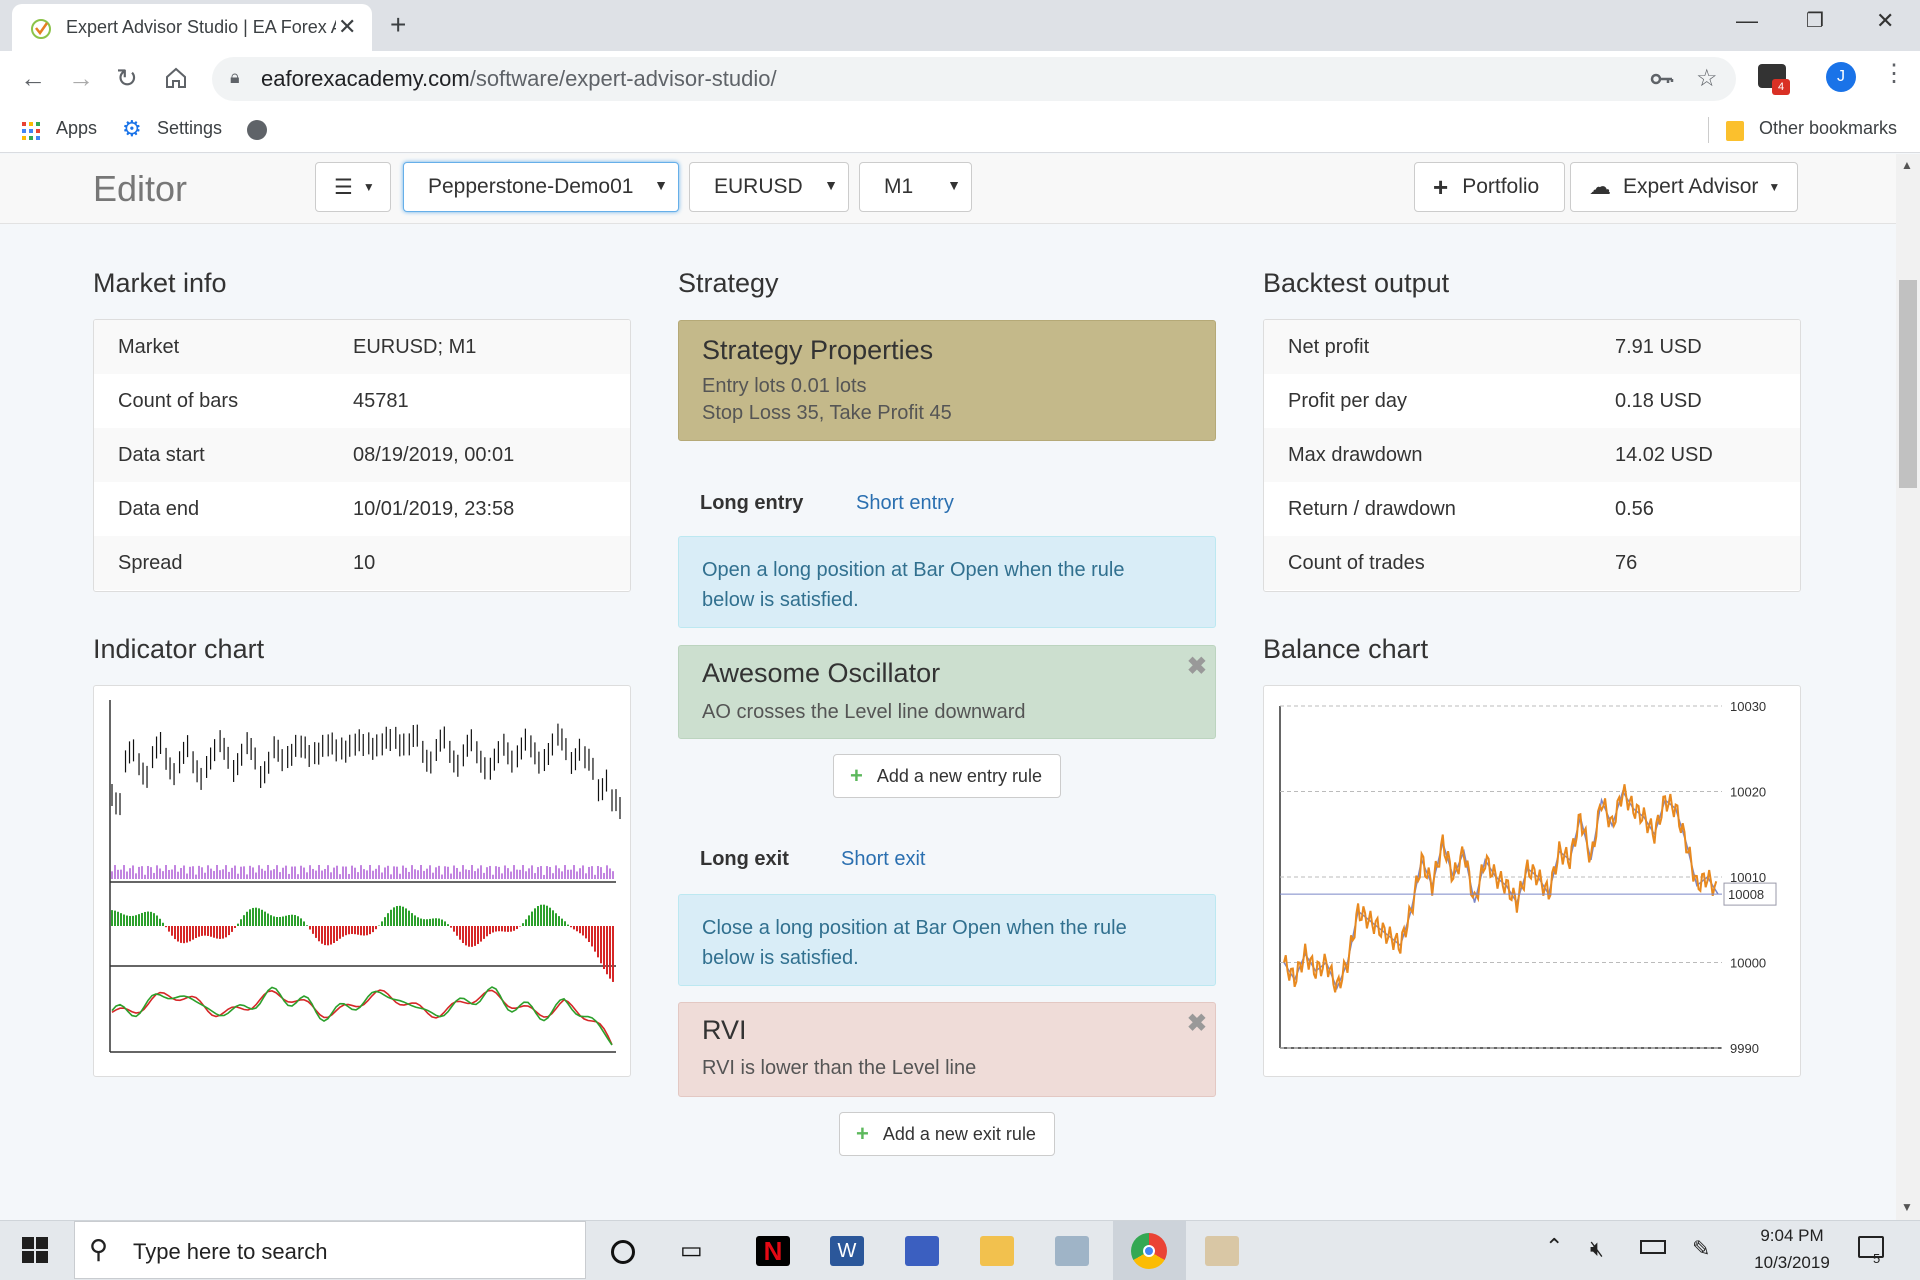 The image size is (1920, 1280). What do you see at coordinates (149, 347) in the screenshot?
I see `row-label: Market` at bounding box center [149, 347].